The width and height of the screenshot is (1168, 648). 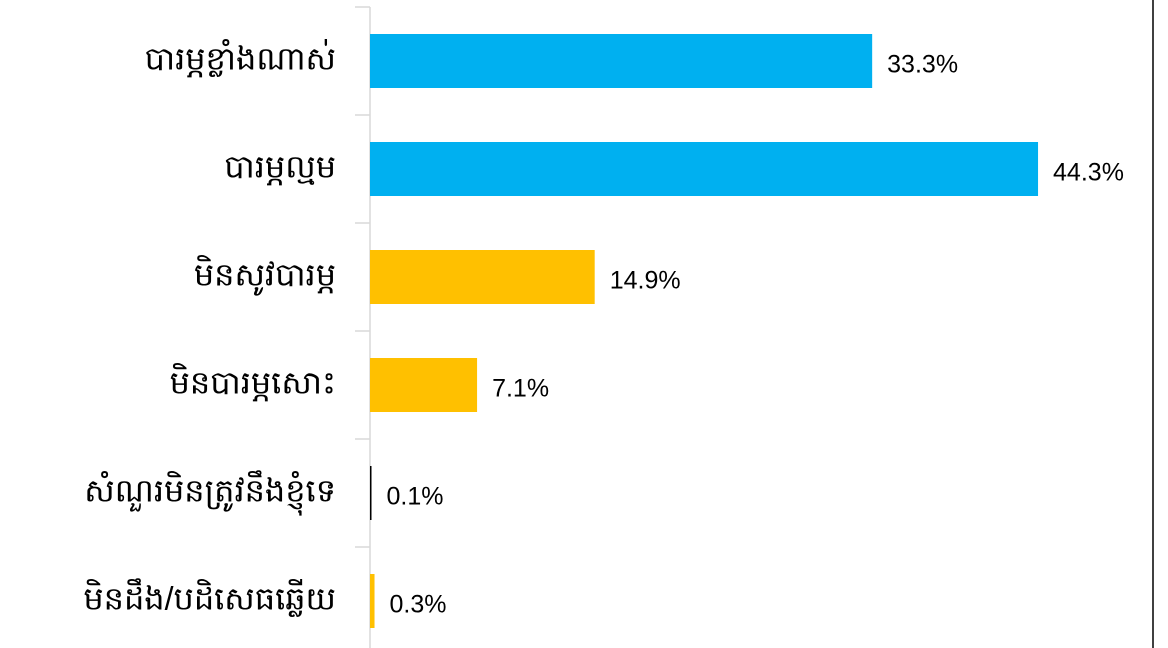 I want to click on value-label: 33.3%, so click(x=922, y=65).